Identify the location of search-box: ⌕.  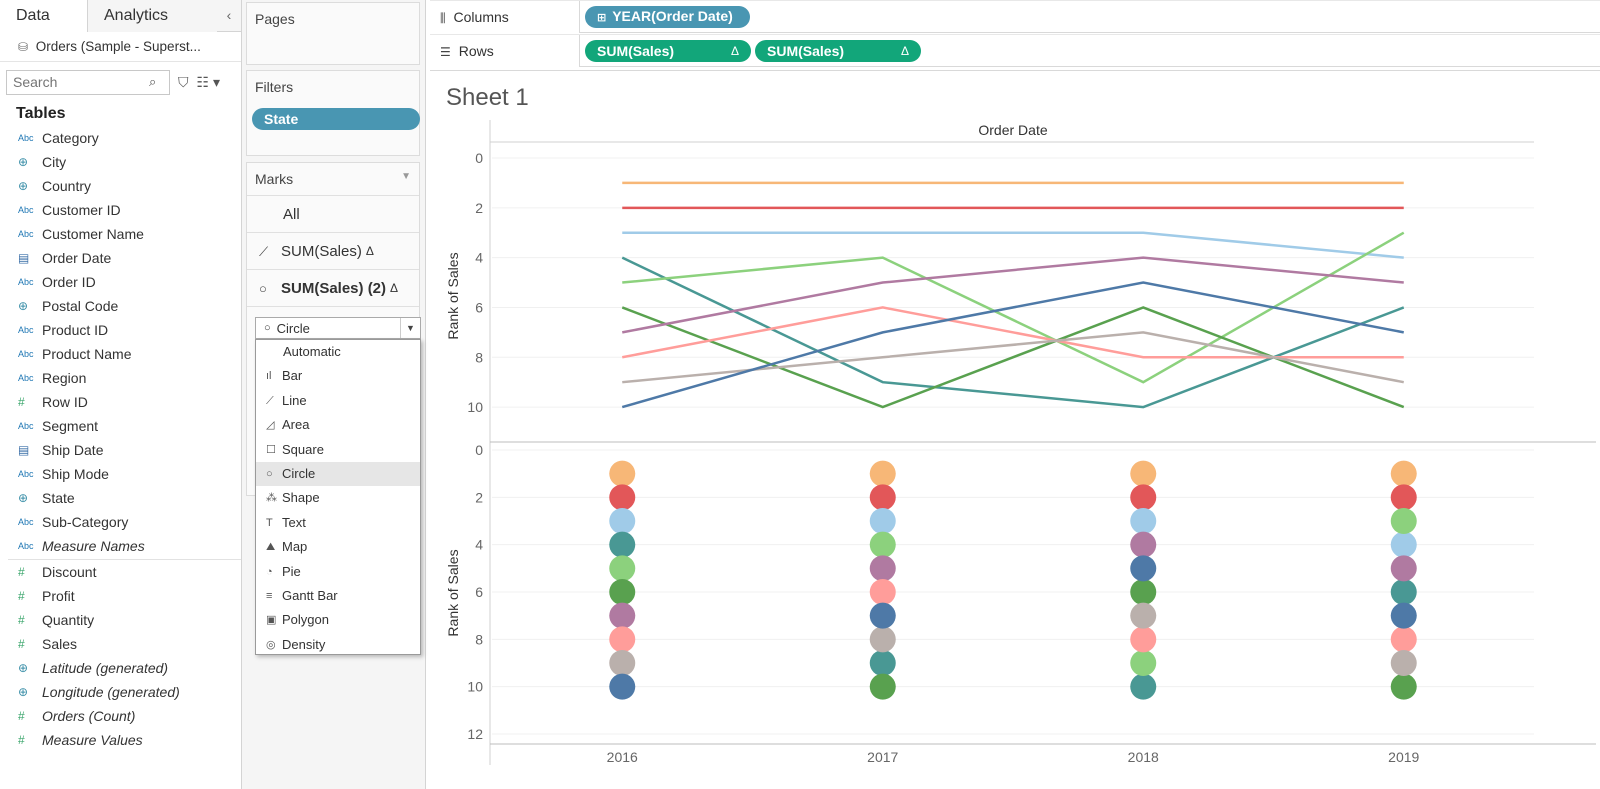
(88, 82).